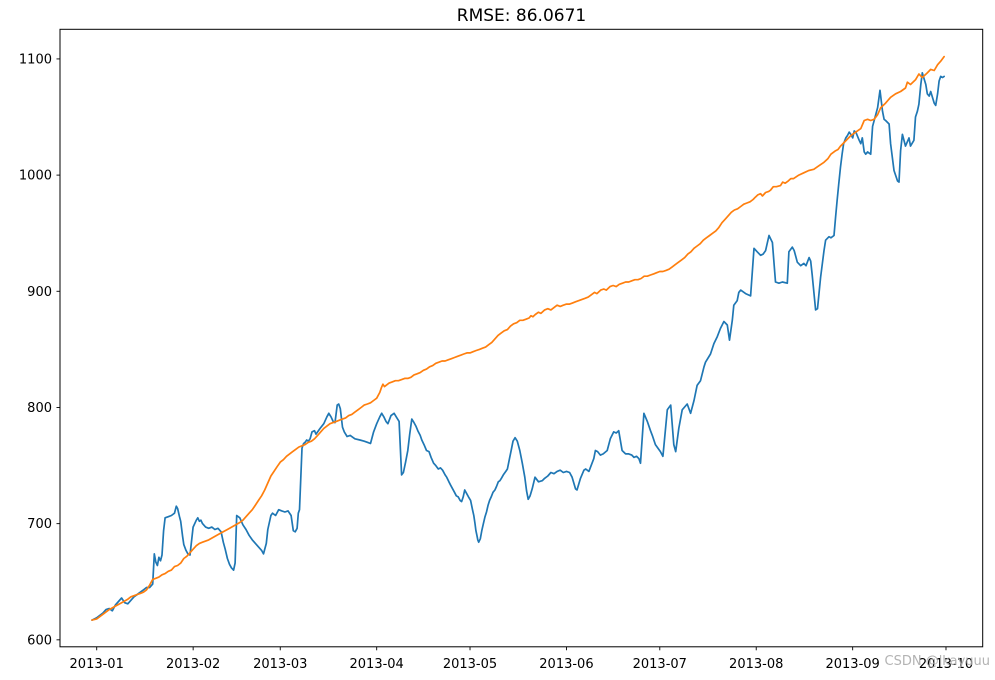 This screenshot has width=995, height=680. What do you see at coordinates (470, 664) in the screenshot?
I see `x-tick-label: 2013-05` at bounding box center [470, 664].